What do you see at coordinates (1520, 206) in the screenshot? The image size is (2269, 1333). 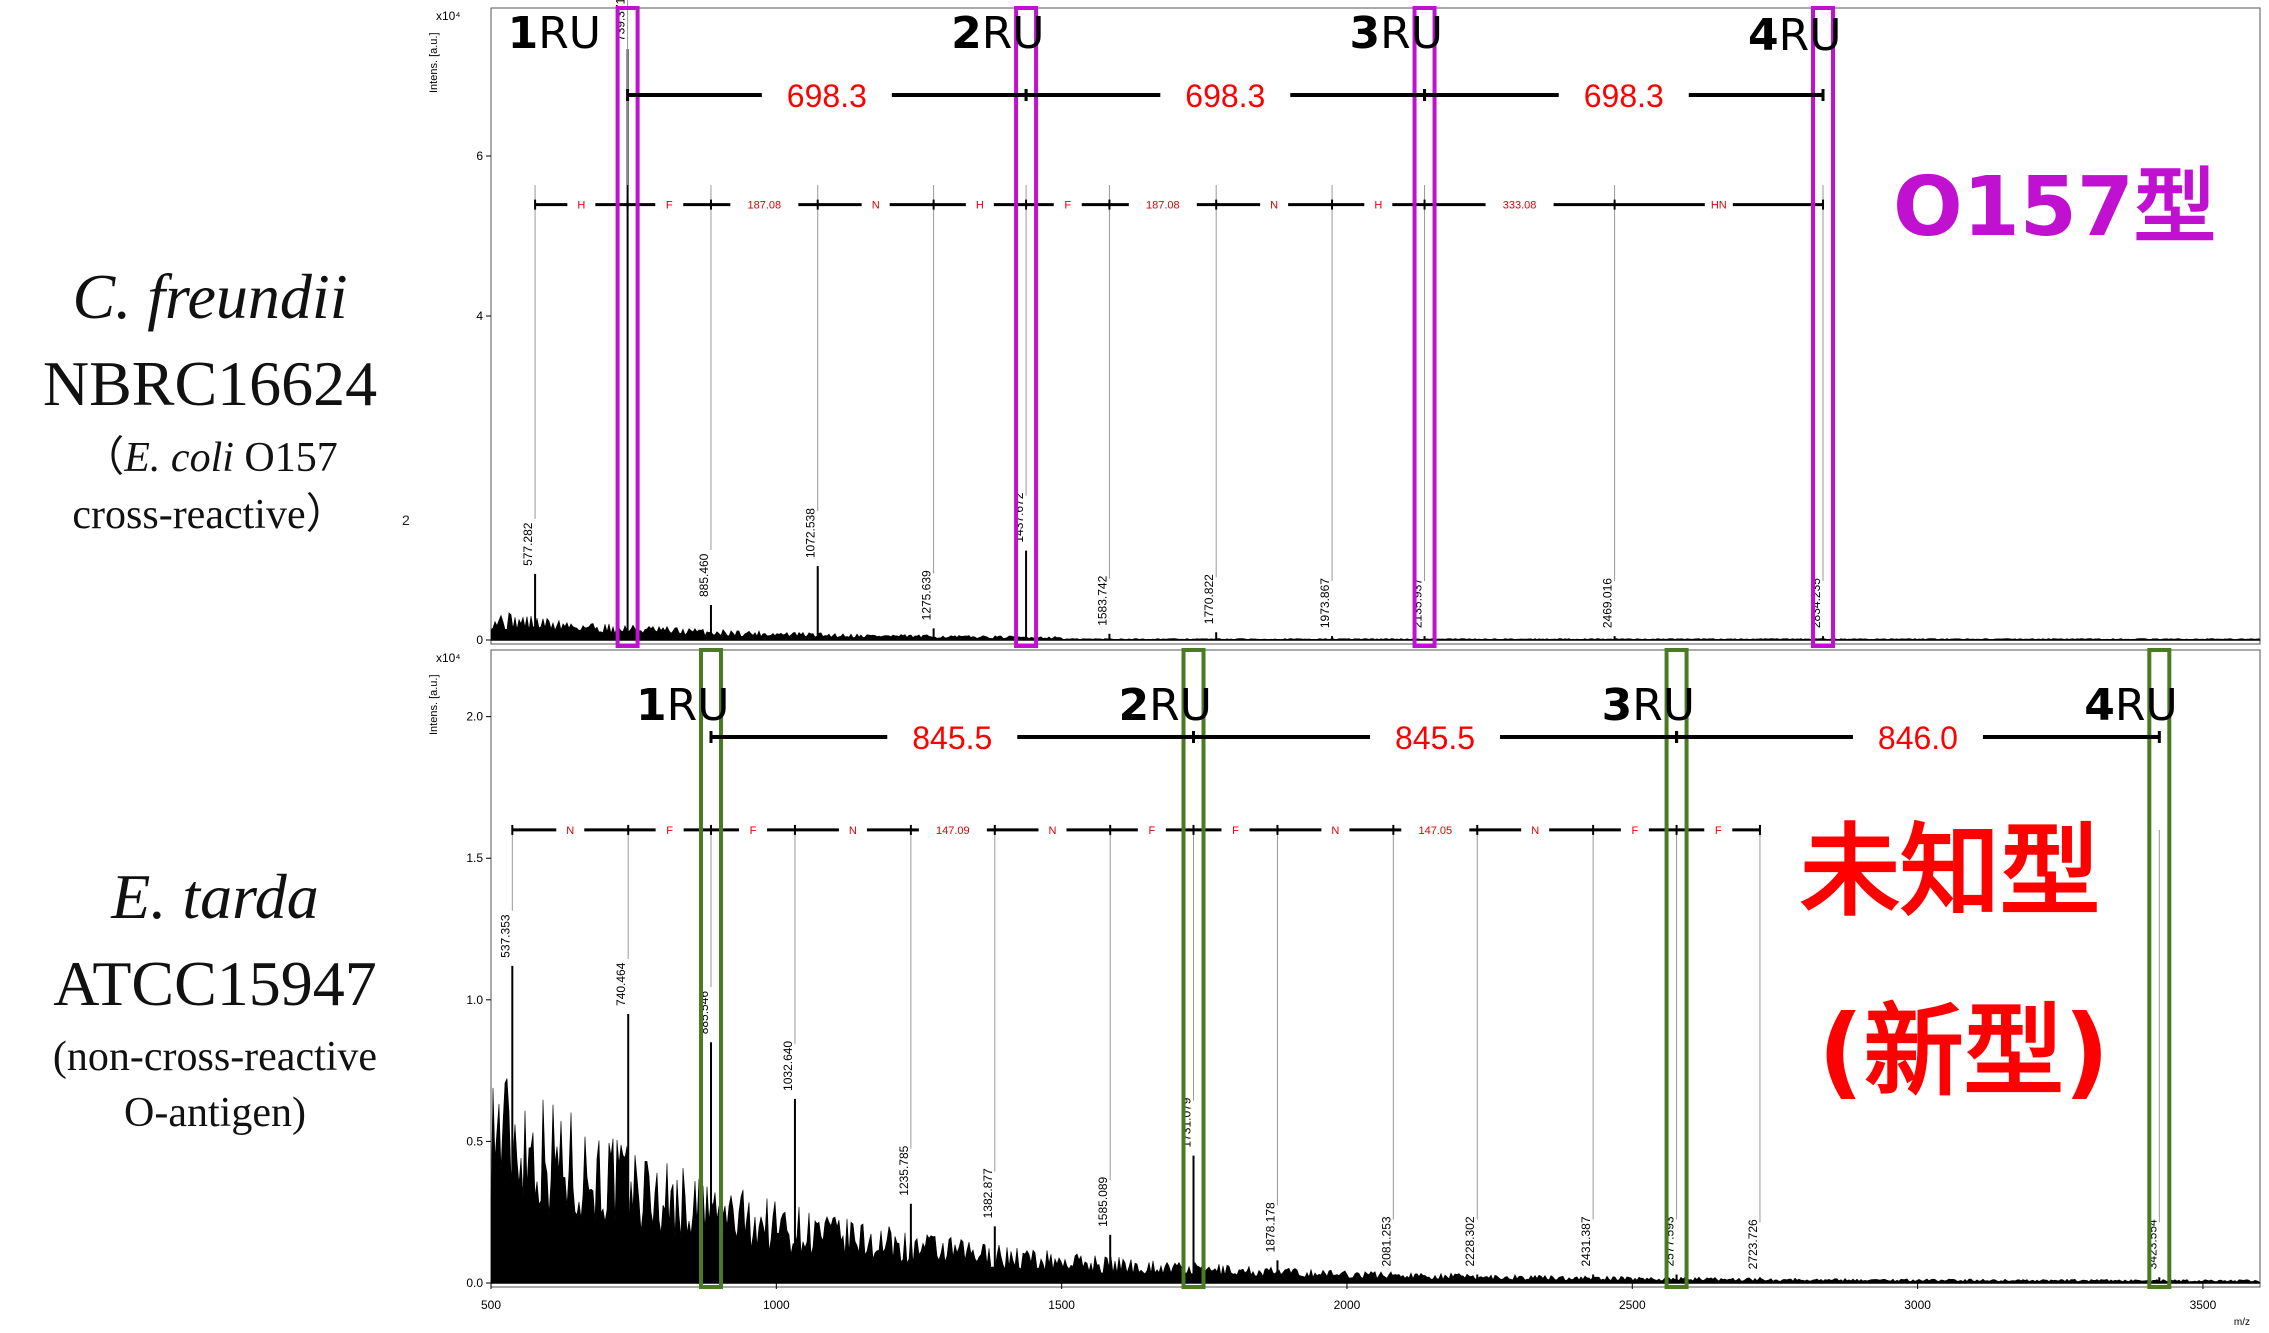 I see `ladder-label: 333.08` at bounding box center [1520, 206].